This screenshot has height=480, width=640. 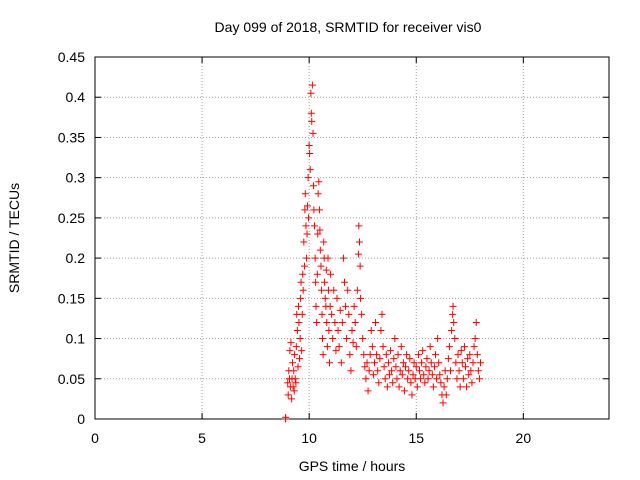 What do you see at coordinates (71, 379) in the screenshot?
I see `y-tick-label: 0.05` at bounding box center [71, 379].